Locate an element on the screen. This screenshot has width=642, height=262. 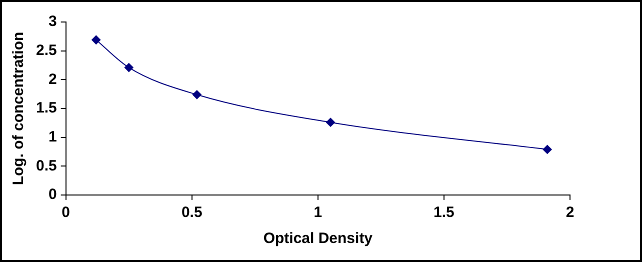
y-tick-label: 0 is located at coordinates (52, 195).